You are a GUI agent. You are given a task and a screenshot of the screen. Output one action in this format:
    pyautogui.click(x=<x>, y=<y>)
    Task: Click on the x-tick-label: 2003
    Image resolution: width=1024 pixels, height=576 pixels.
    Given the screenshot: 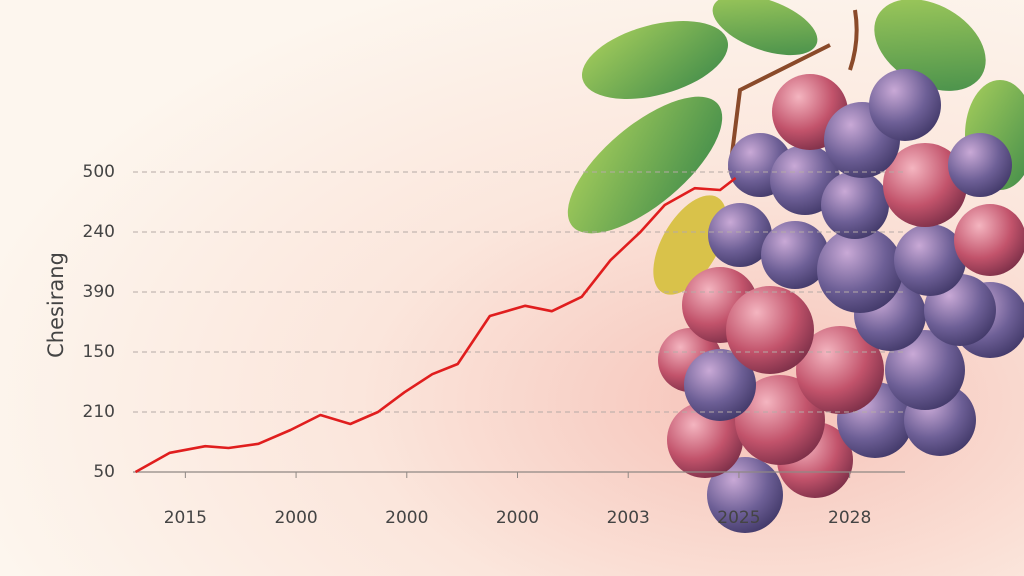 What is the action you would take?
    pyautogui.click(x=628, y=518)
    